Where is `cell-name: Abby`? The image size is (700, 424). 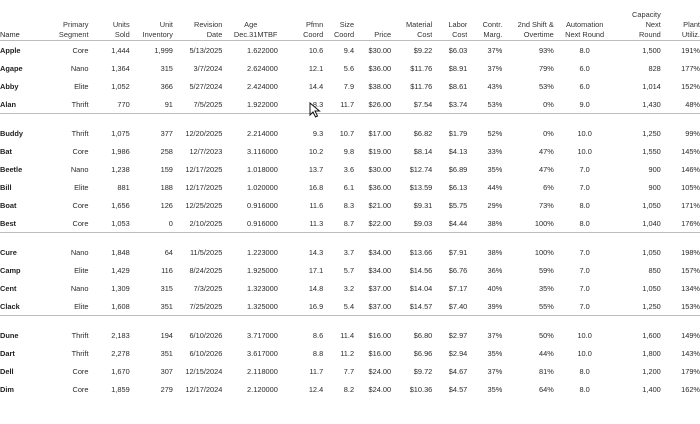
cell-name: Abby is located at coordinates (9, 86).